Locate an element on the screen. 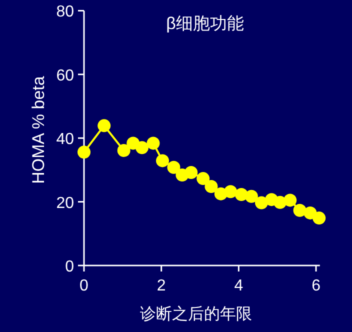 Image resolution: width=352 pixels, height=332 pixels. y-tick-label: 40 is located at coordinates (65, 139).